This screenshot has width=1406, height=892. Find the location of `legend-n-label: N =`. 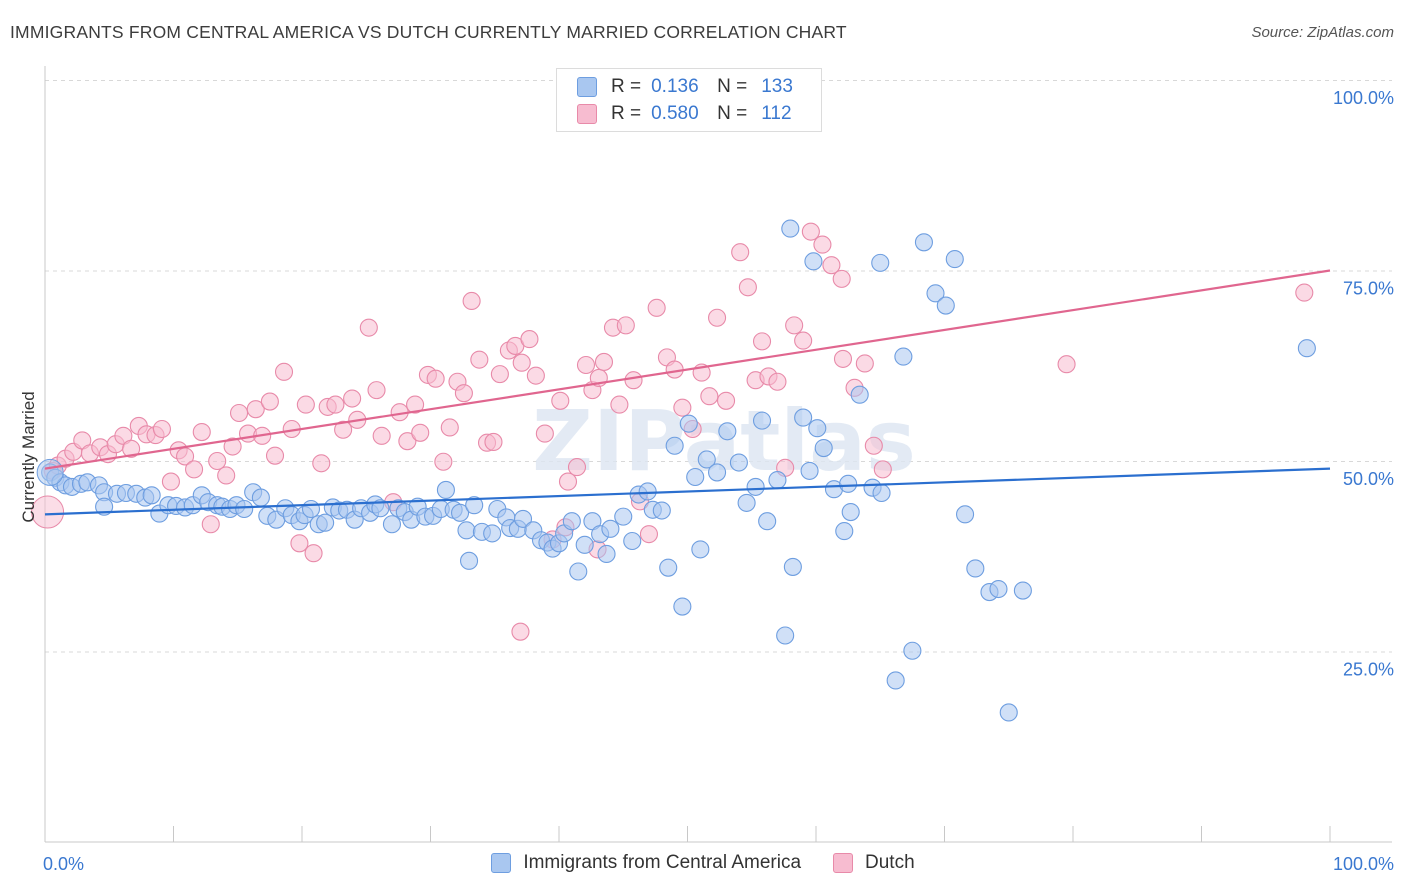

legend-n-label: N = is located at coordinates (732, 86).